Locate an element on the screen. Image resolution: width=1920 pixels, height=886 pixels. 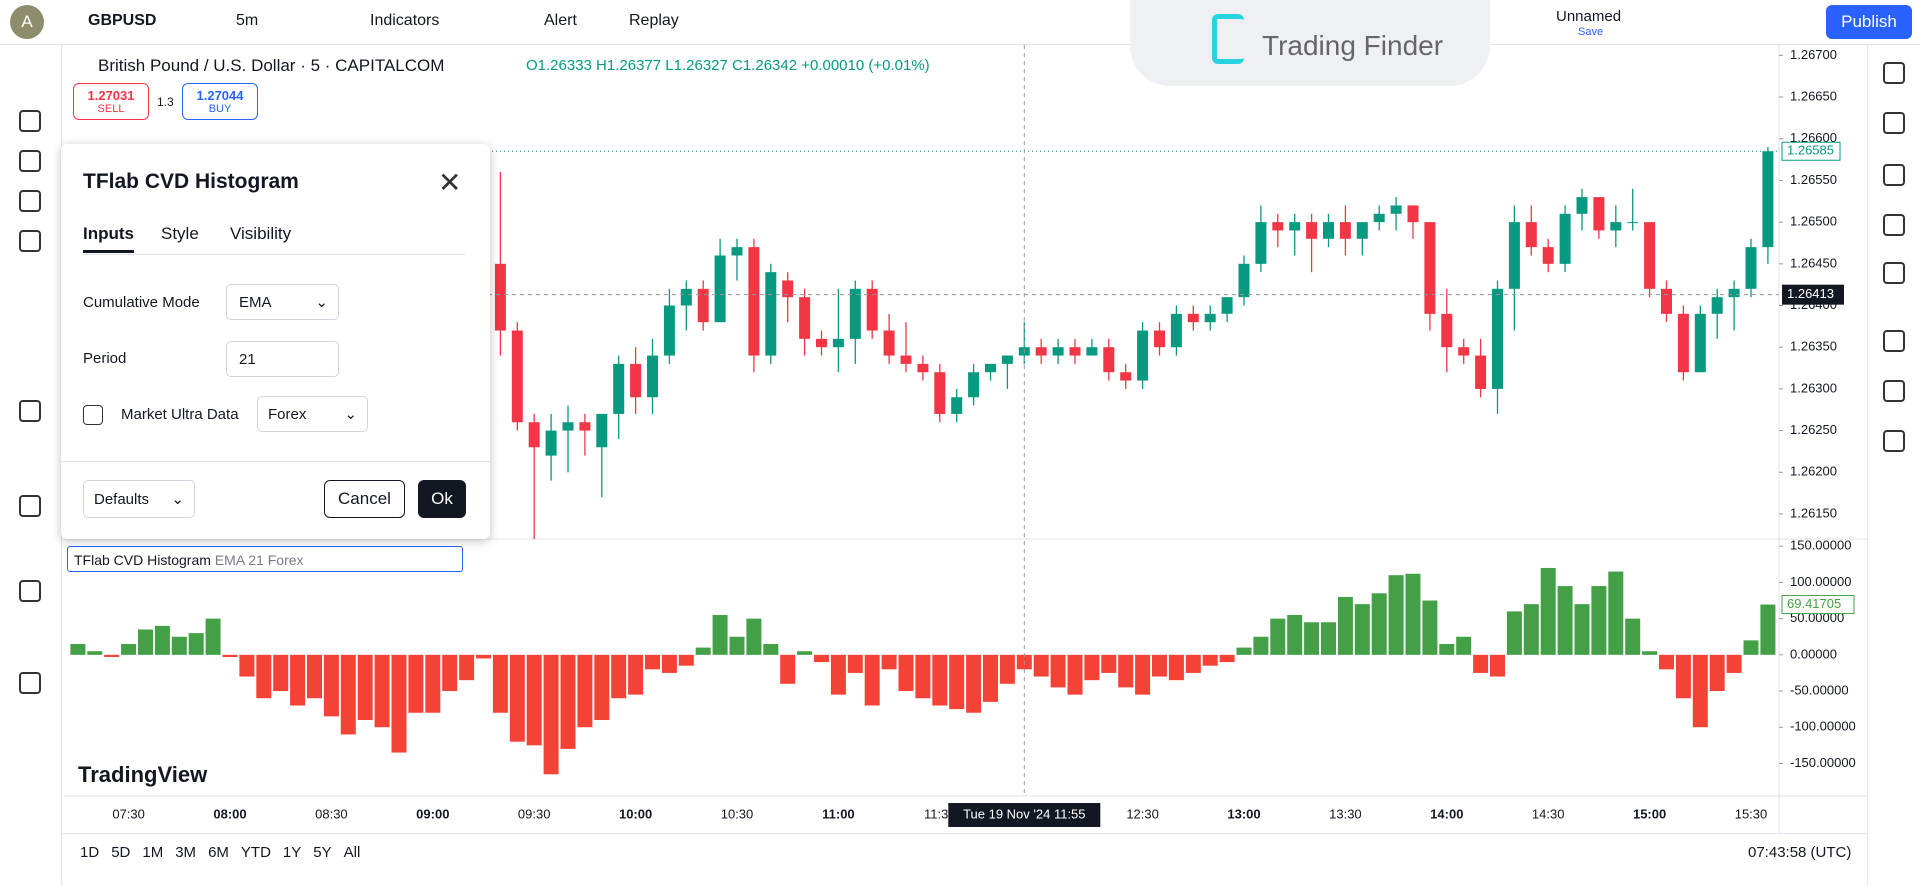
range-button: YTD is located at coordinates (255, 852).